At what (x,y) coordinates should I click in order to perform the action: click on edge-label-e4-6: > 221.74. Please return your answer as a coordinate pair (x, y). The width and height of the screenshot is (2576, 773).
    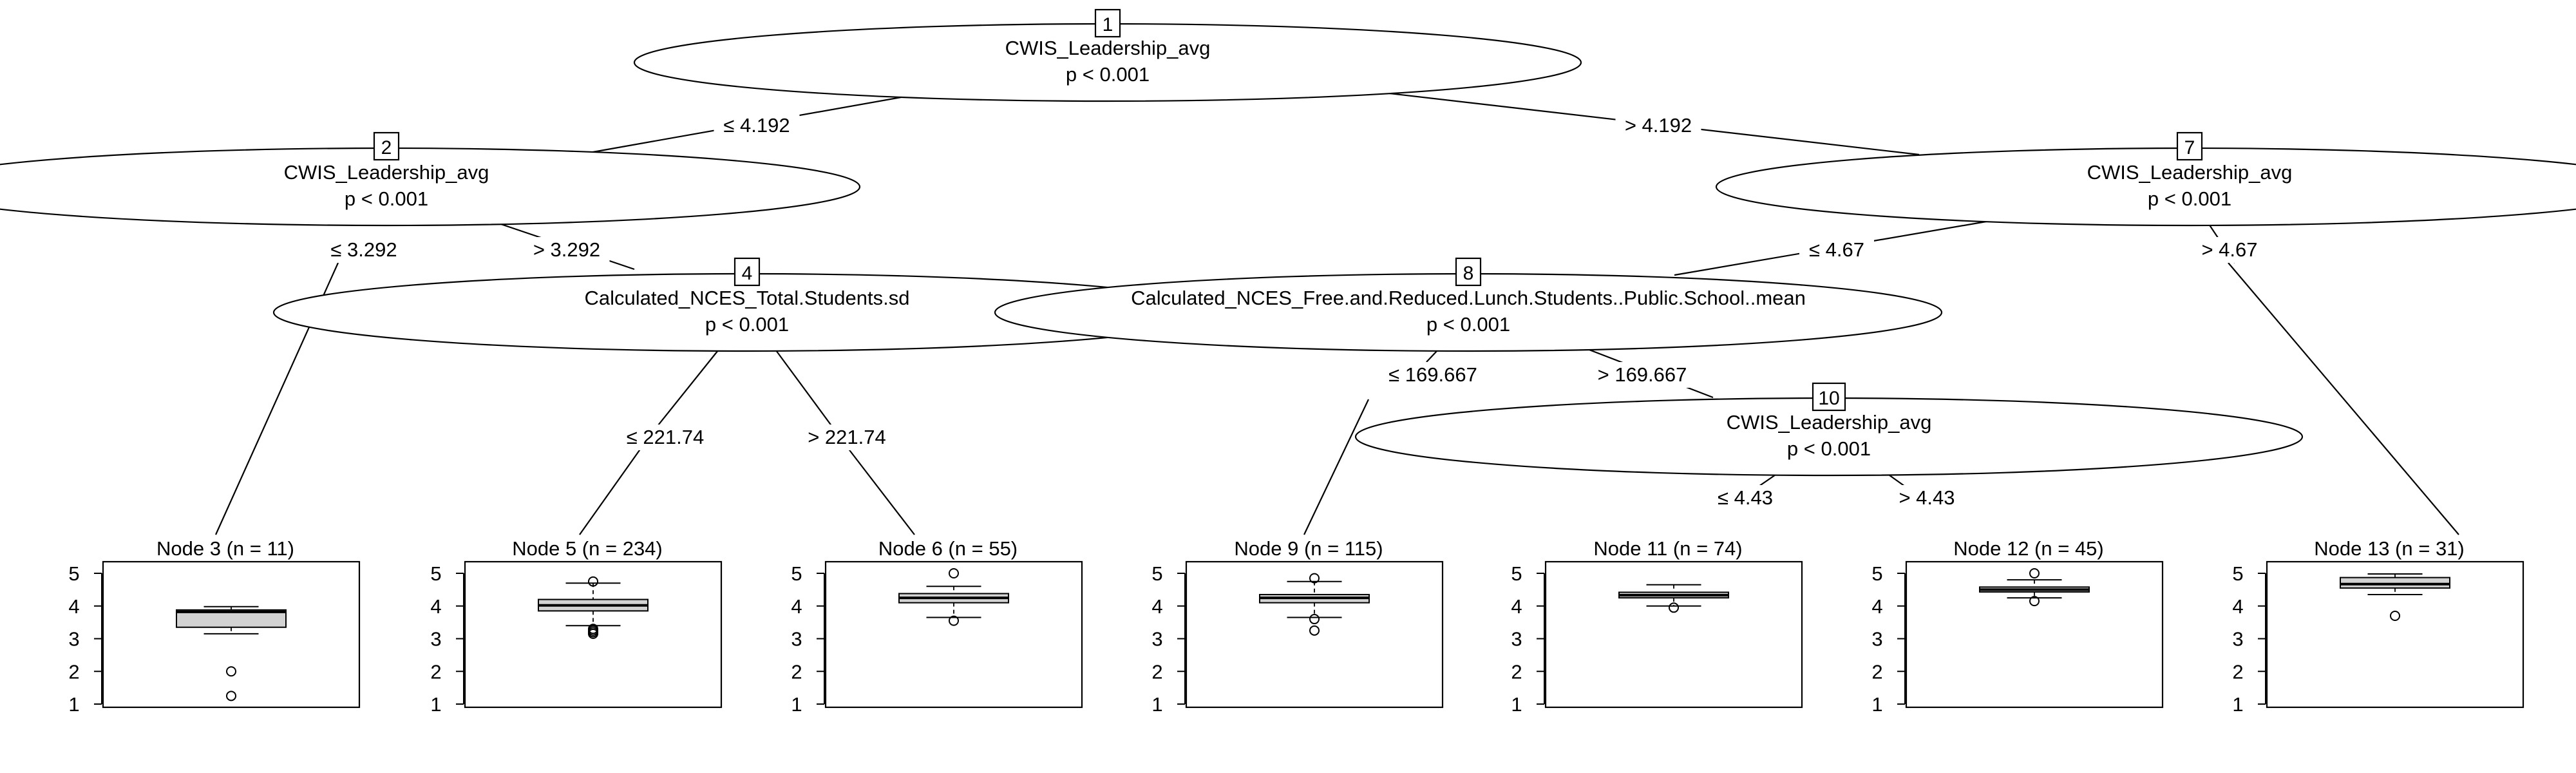
    Looking at the image, I should click on (847, 437).